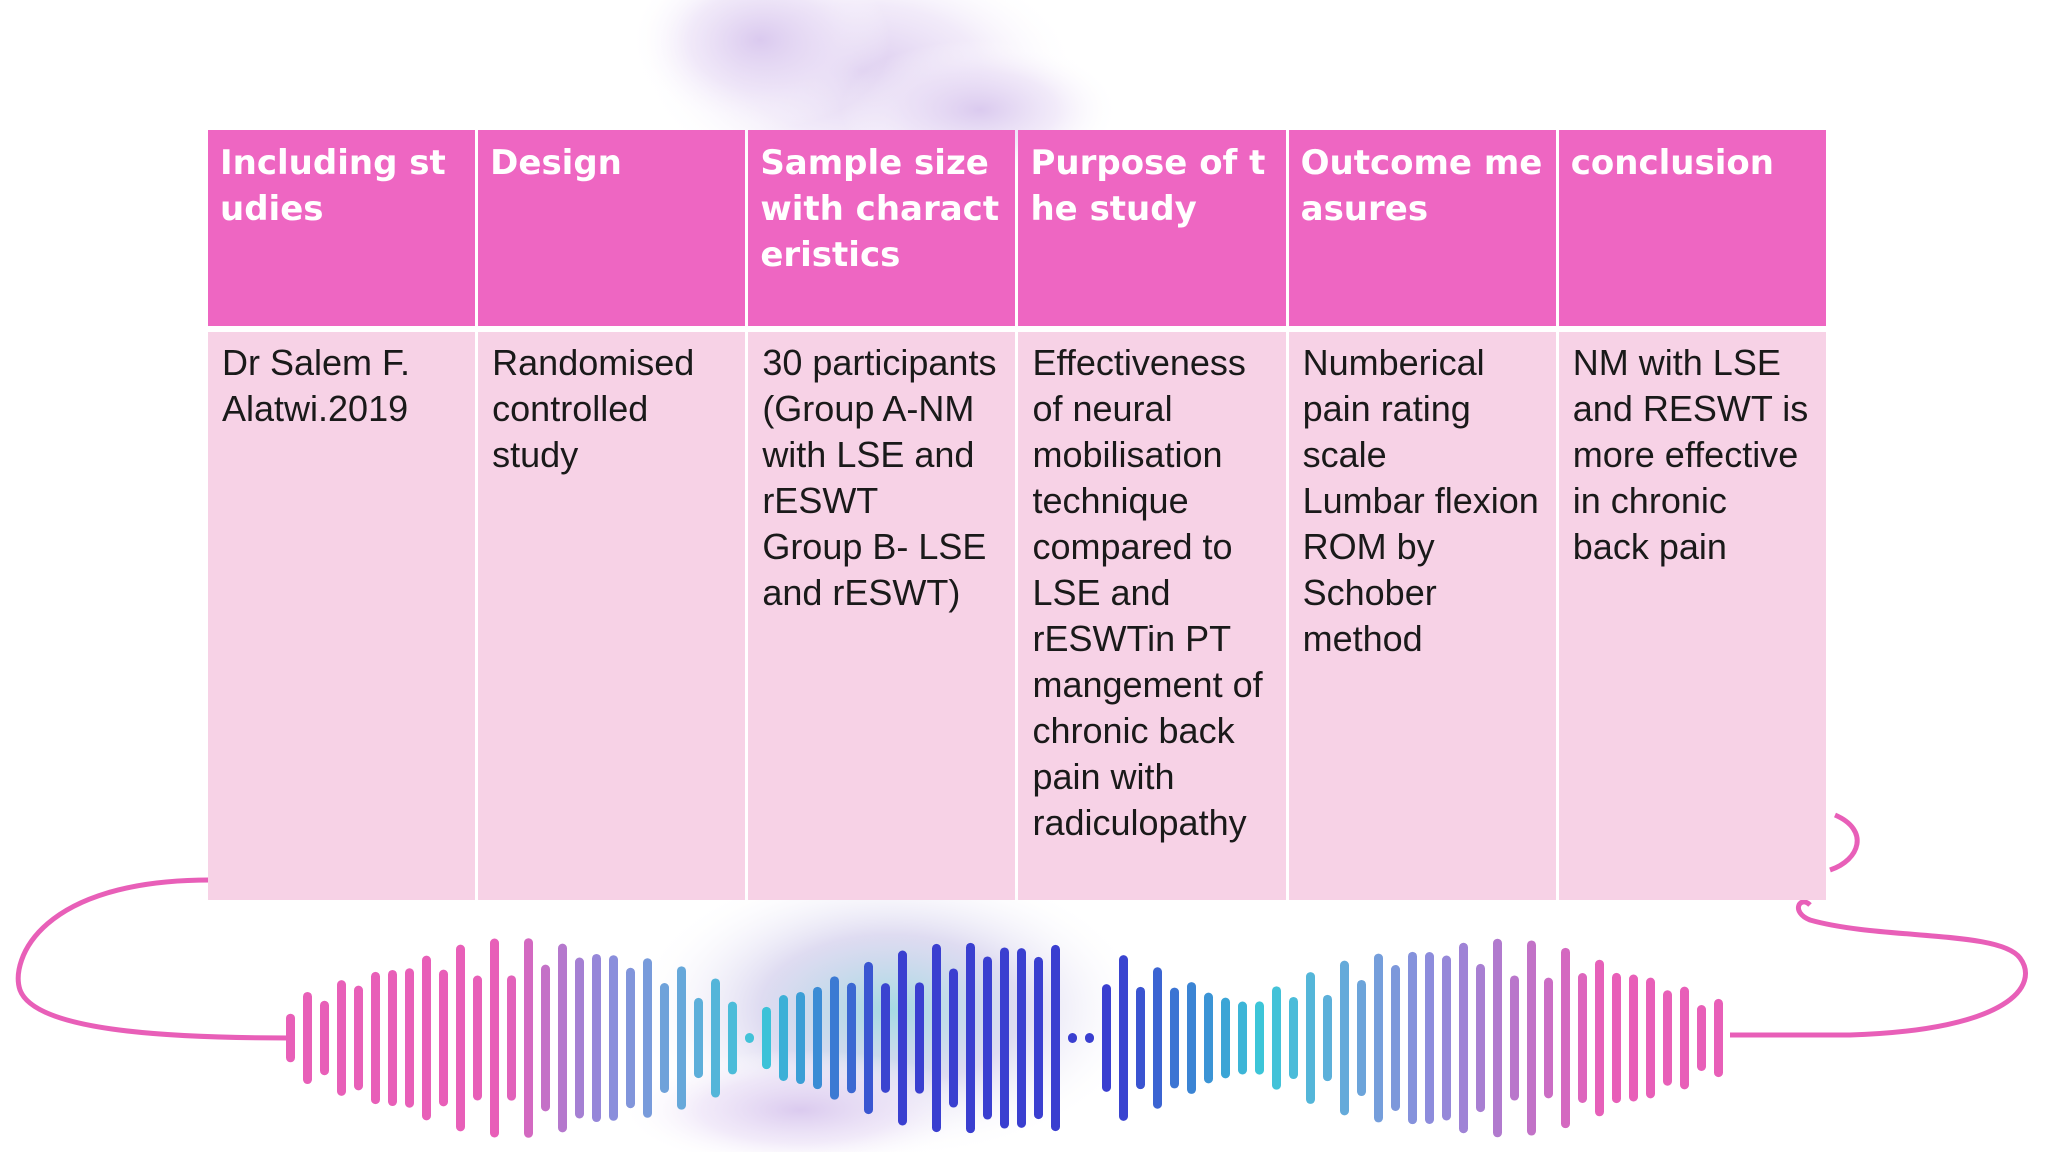 This screenshot has width=2048, height=1152. I want to click on cell-design: Randomised controlled study, so click(612, 616).